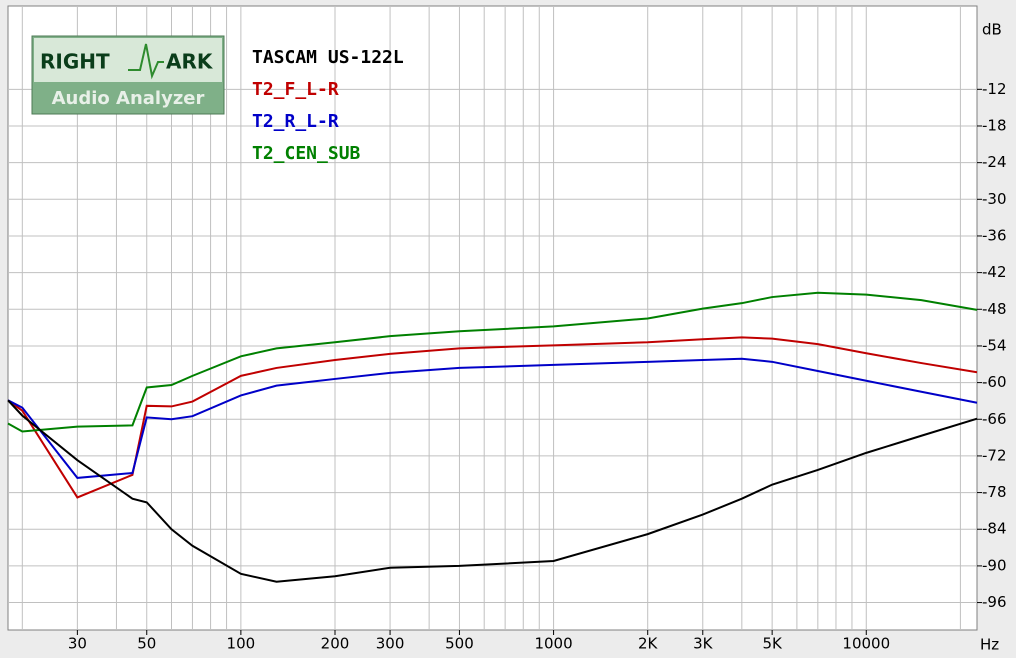 This screenshot has height=658, width=1016. Describe the element at coordinates (994, 455) in the screenshot. I see `y-tick-label: -72` at that location.